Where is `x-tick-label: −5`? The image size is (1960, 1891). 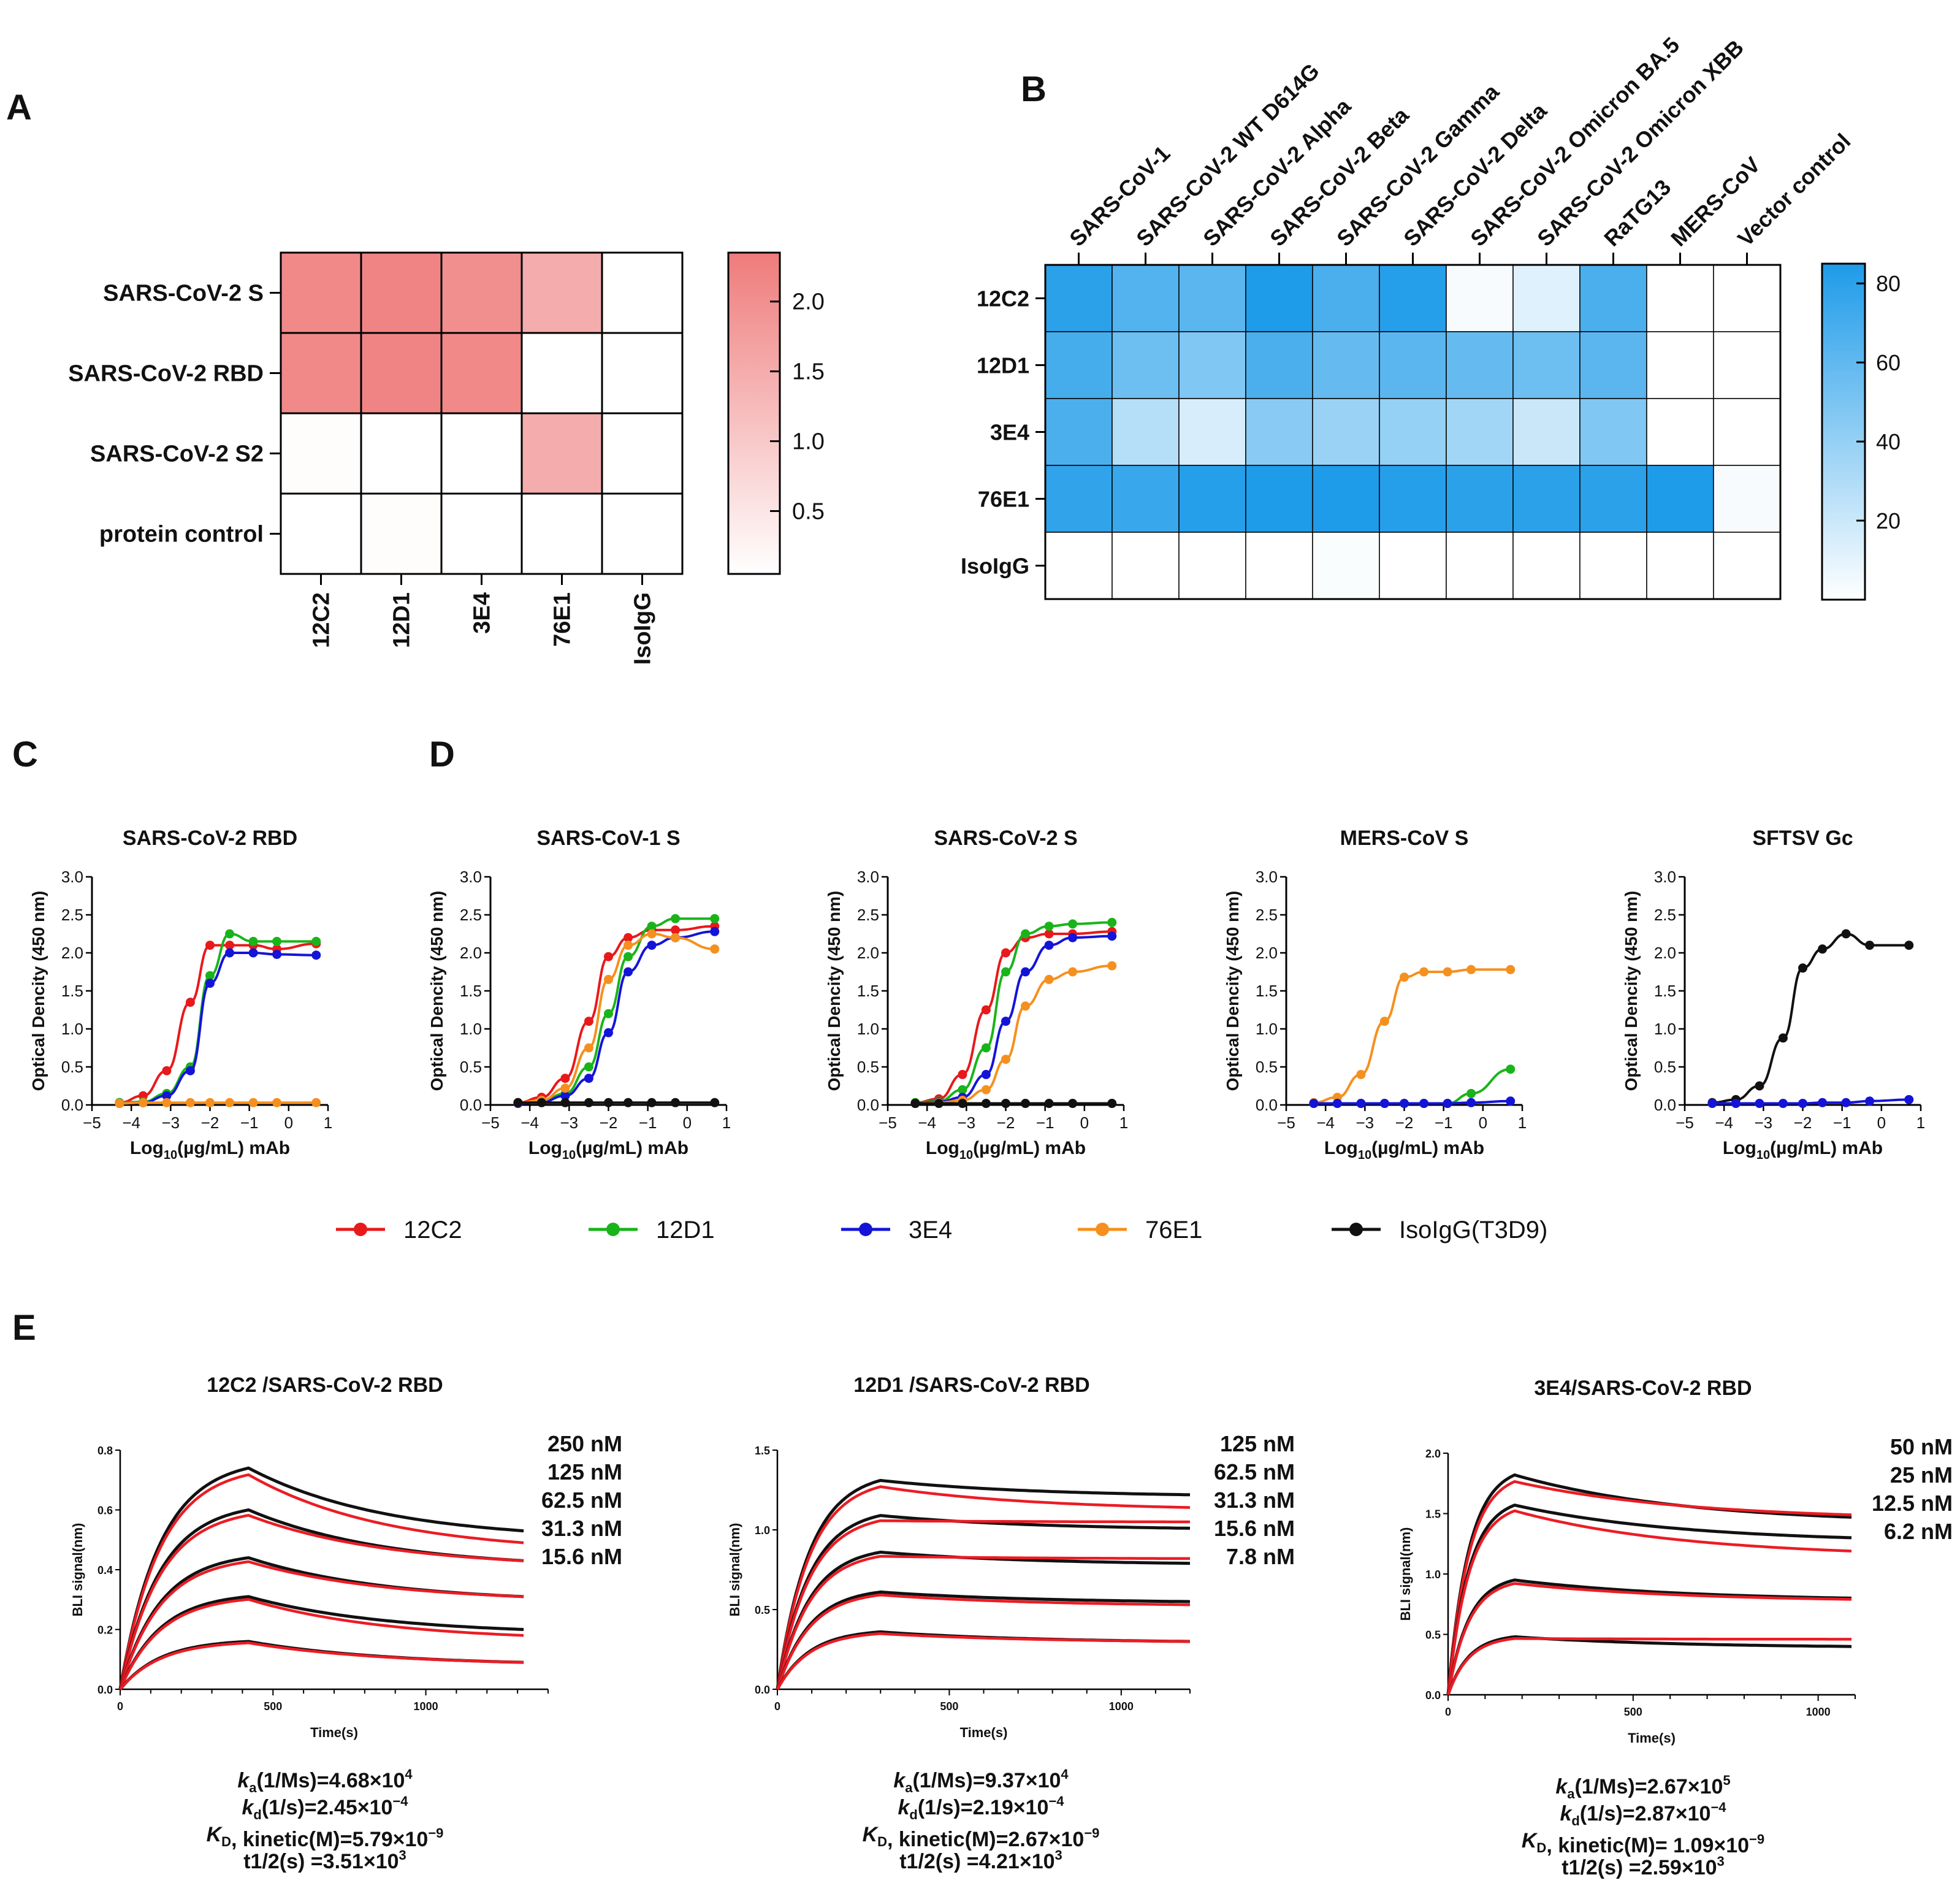 x-tick-label: −5 is located at coordinates (1286, 1123).